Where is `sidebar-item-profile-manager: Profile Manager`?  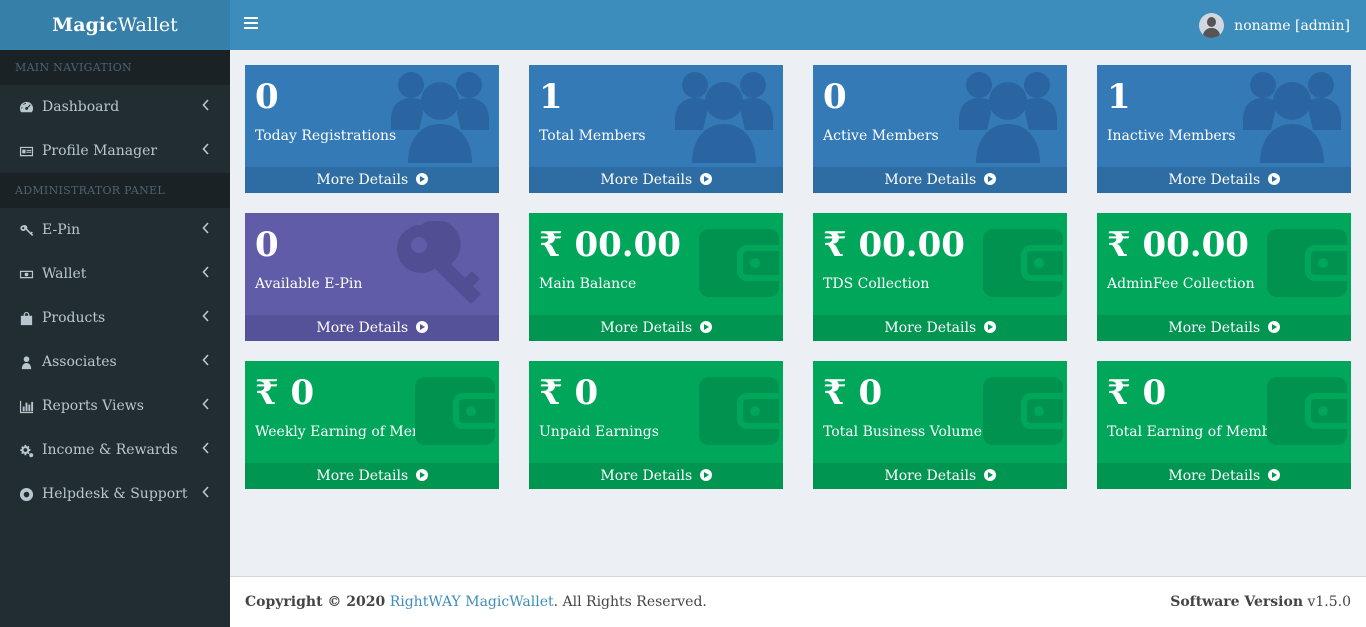 sidebar-item-profile-manager: Profile Manager is located at coordinates (115, 151).